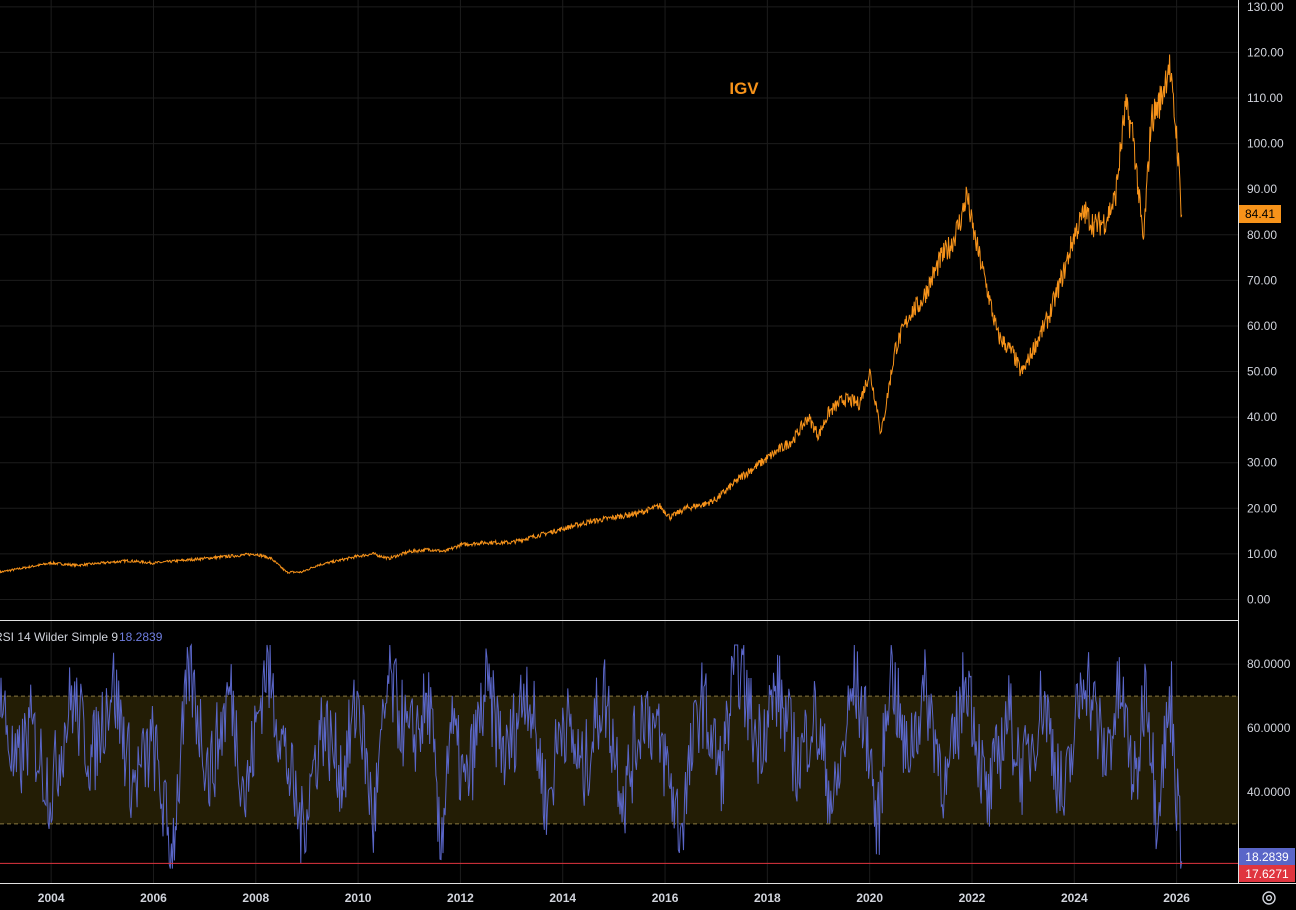 This screenshot has width=1296, height=910. I want to click on last-price-badge: 84.41, so click(1260, 214).